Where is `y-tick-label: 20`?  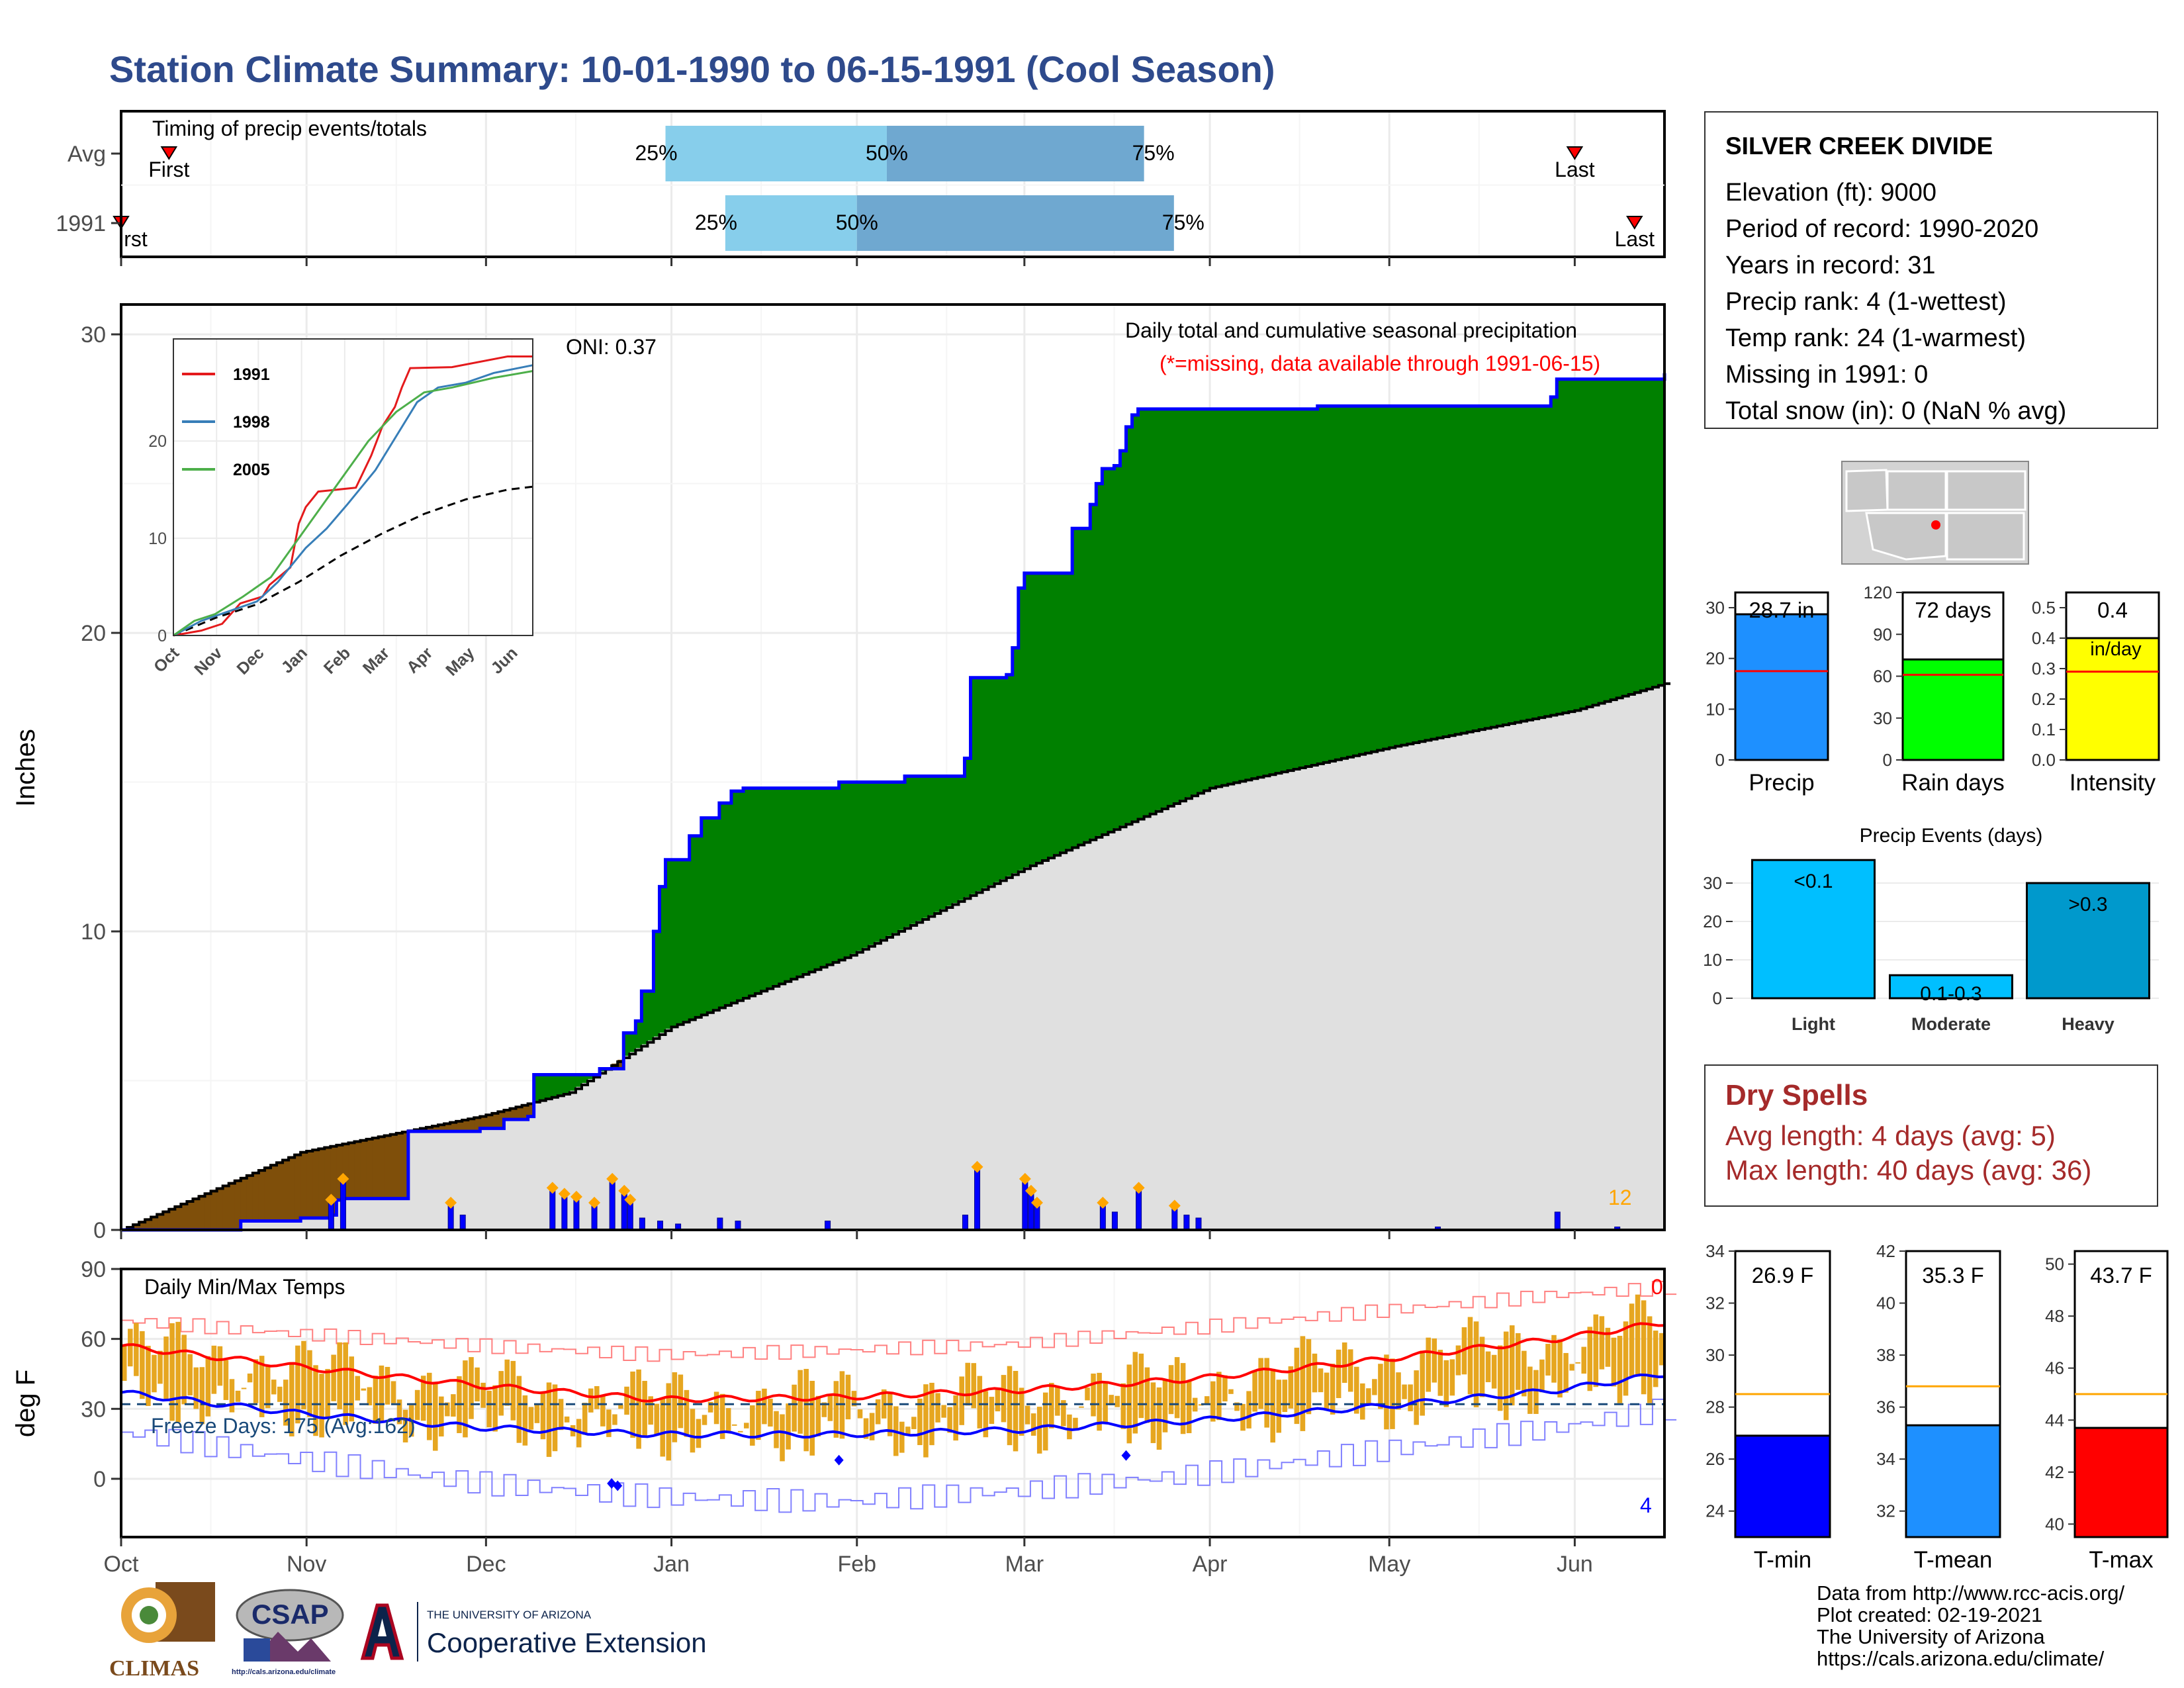
y-tick-label: 20 is located at coordinates (93, 633).